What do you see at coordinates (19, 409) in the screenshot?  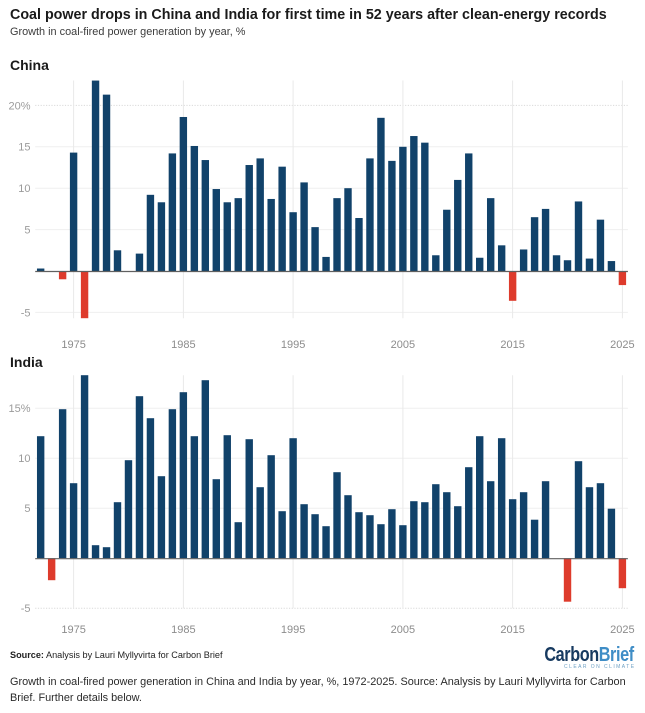 I see `svg-text: 15%` at bounding box center [19, 409].